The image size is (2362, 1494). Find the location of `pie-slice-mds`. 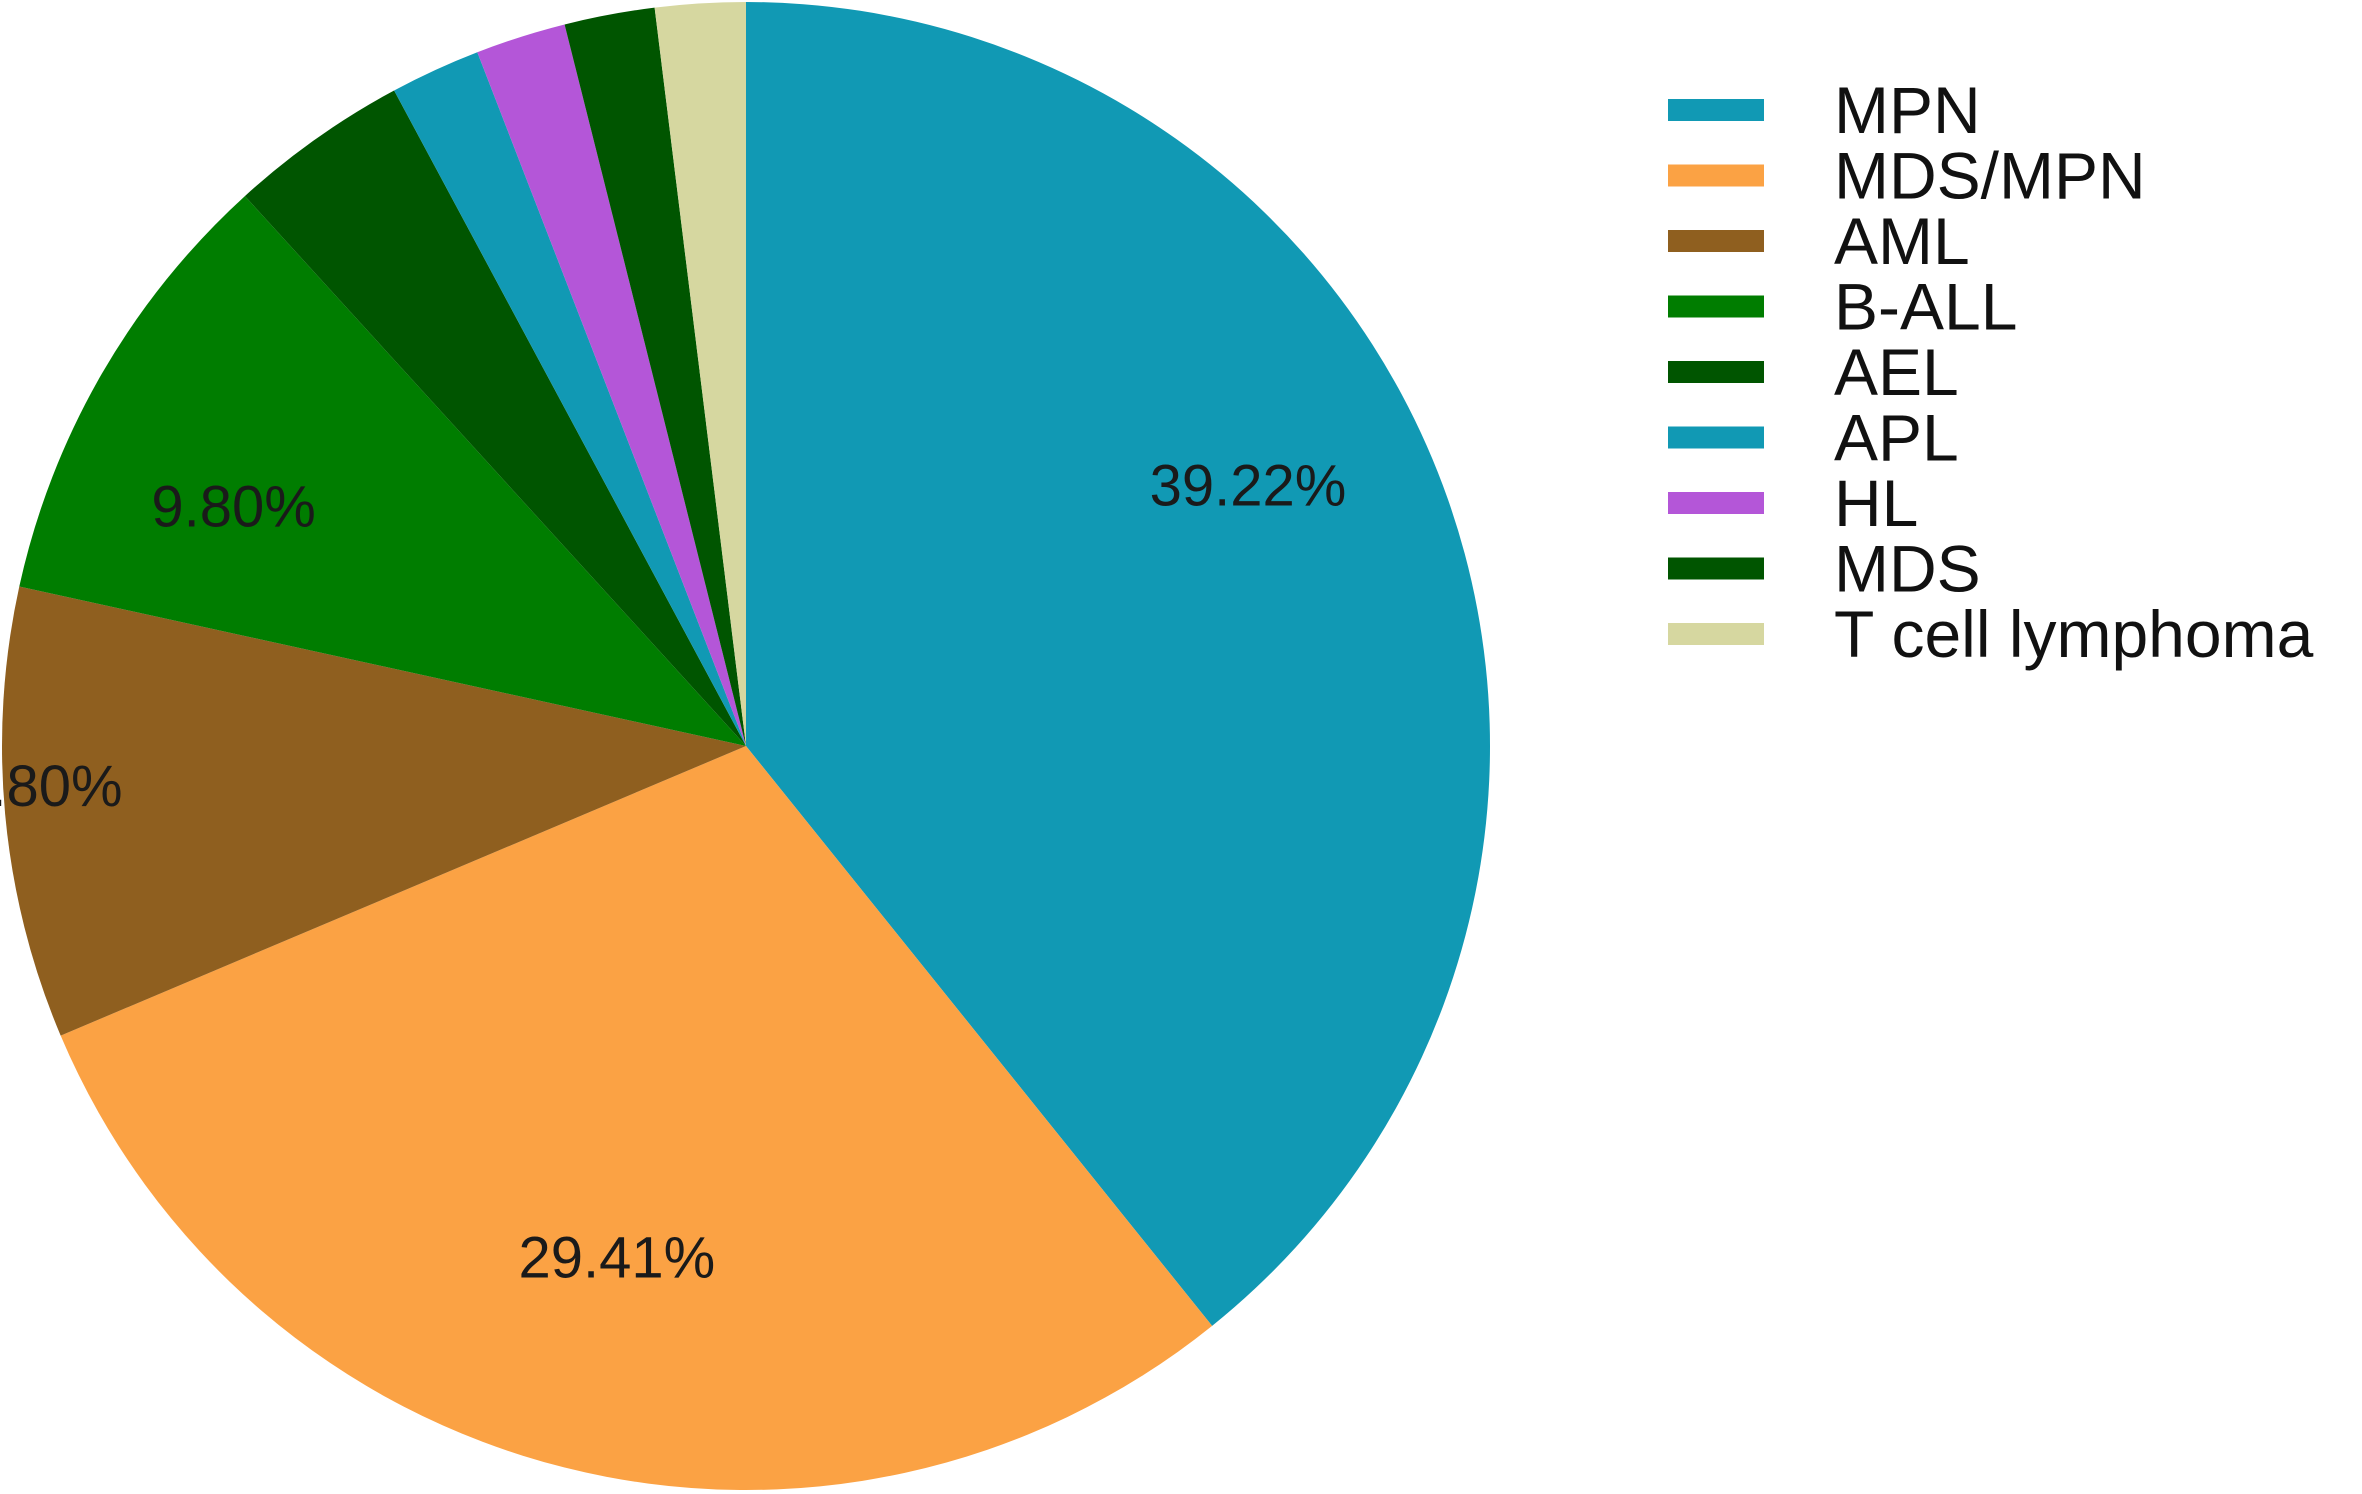

pie-slice-mds is located at coordinates (655, 376).